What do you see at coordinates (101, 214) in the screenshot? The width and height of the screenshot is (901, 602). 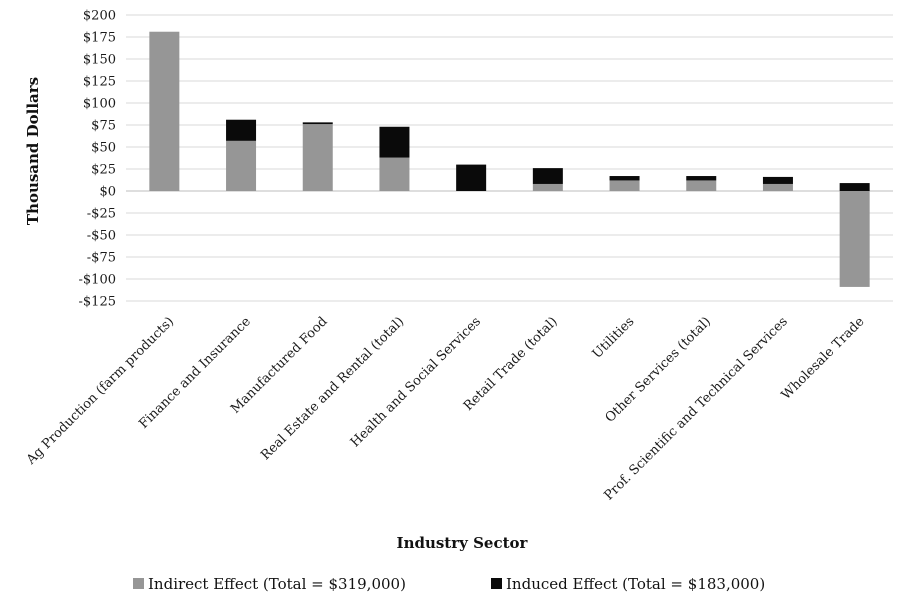 I see `y-tick-label: -$25` at bounding box center [101, 214].